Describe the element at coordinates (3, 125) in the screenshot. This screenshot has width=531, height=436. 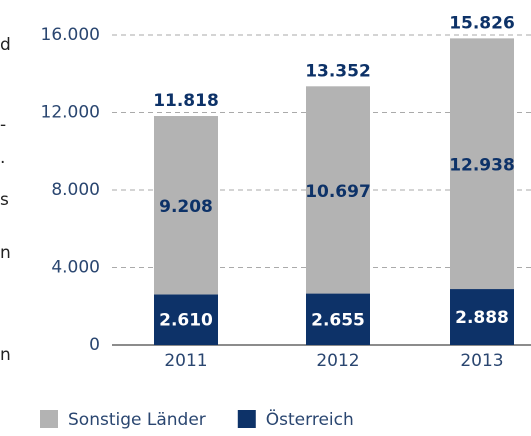
I see `cropped-text: -` at that location.